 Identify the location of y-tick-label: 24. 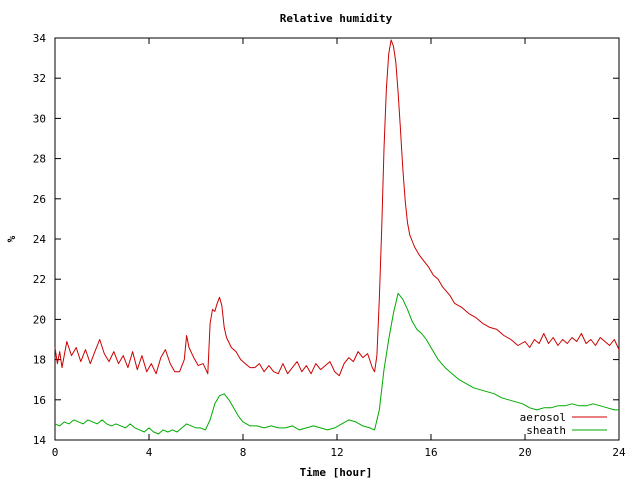
(40, 239).